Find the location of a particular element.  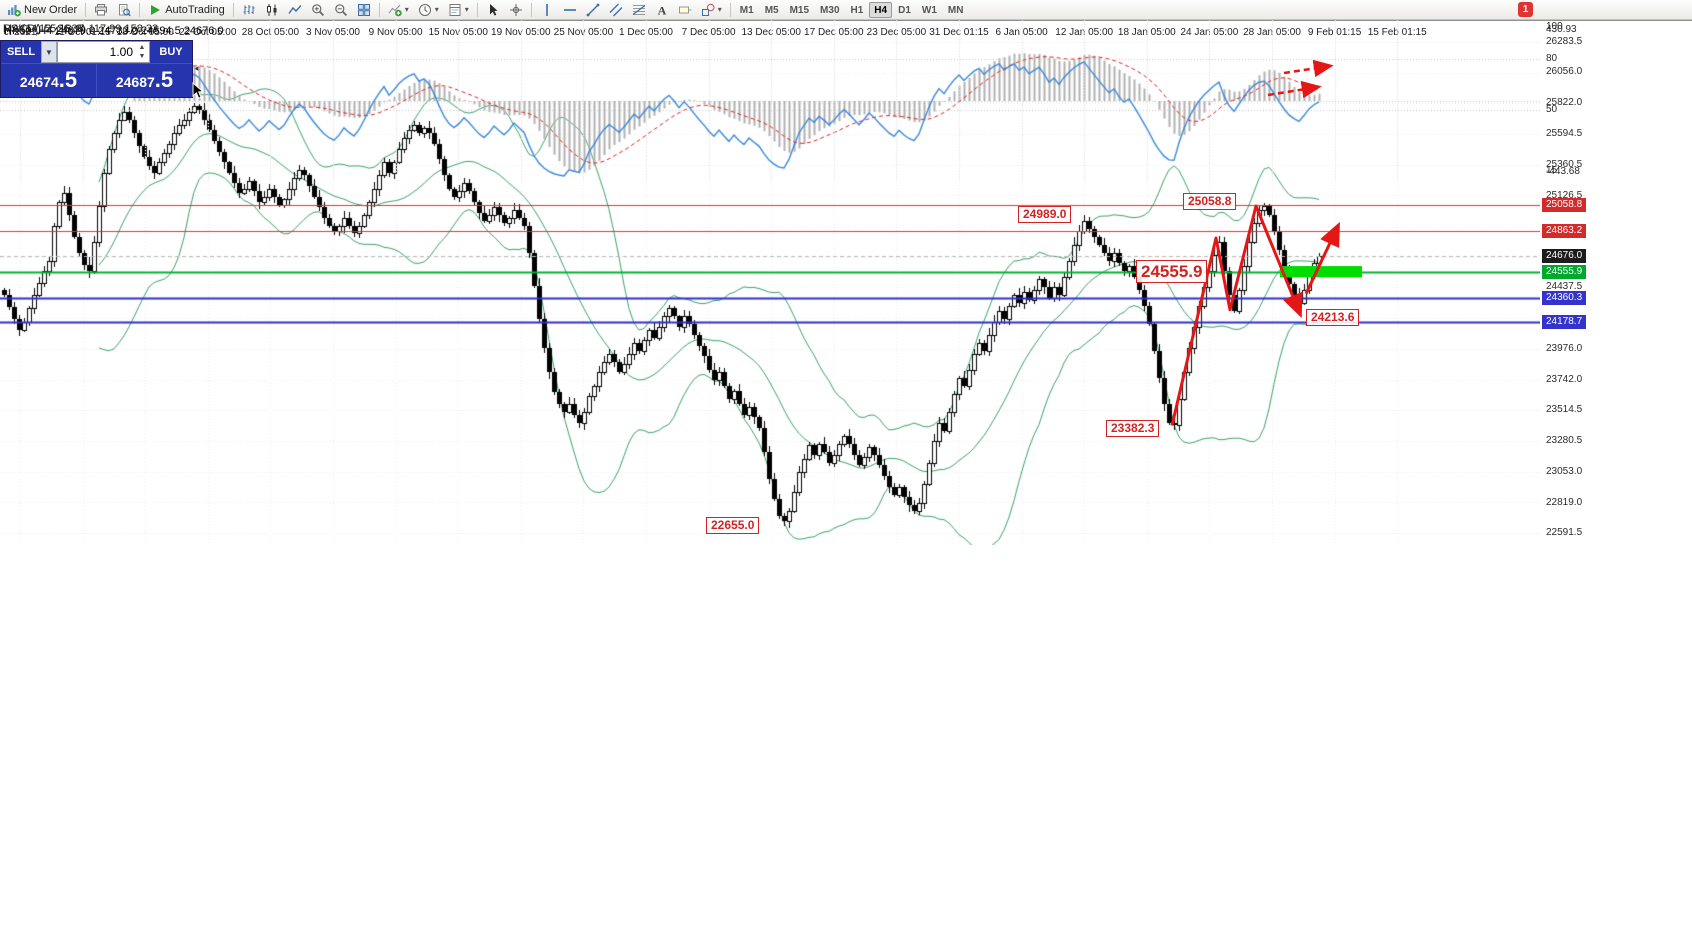

new-chart-button: ▾ is located at coordinates (398, 10).